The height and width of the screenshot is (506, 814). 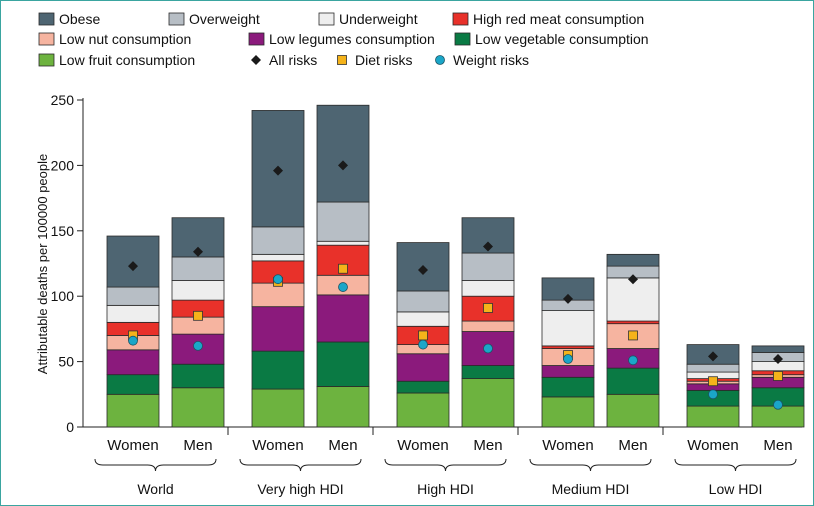 What do you see at coordinates (70, 427) in the screenshot?
I see `y-tick-label: 0` at bounding box center [70, 427].